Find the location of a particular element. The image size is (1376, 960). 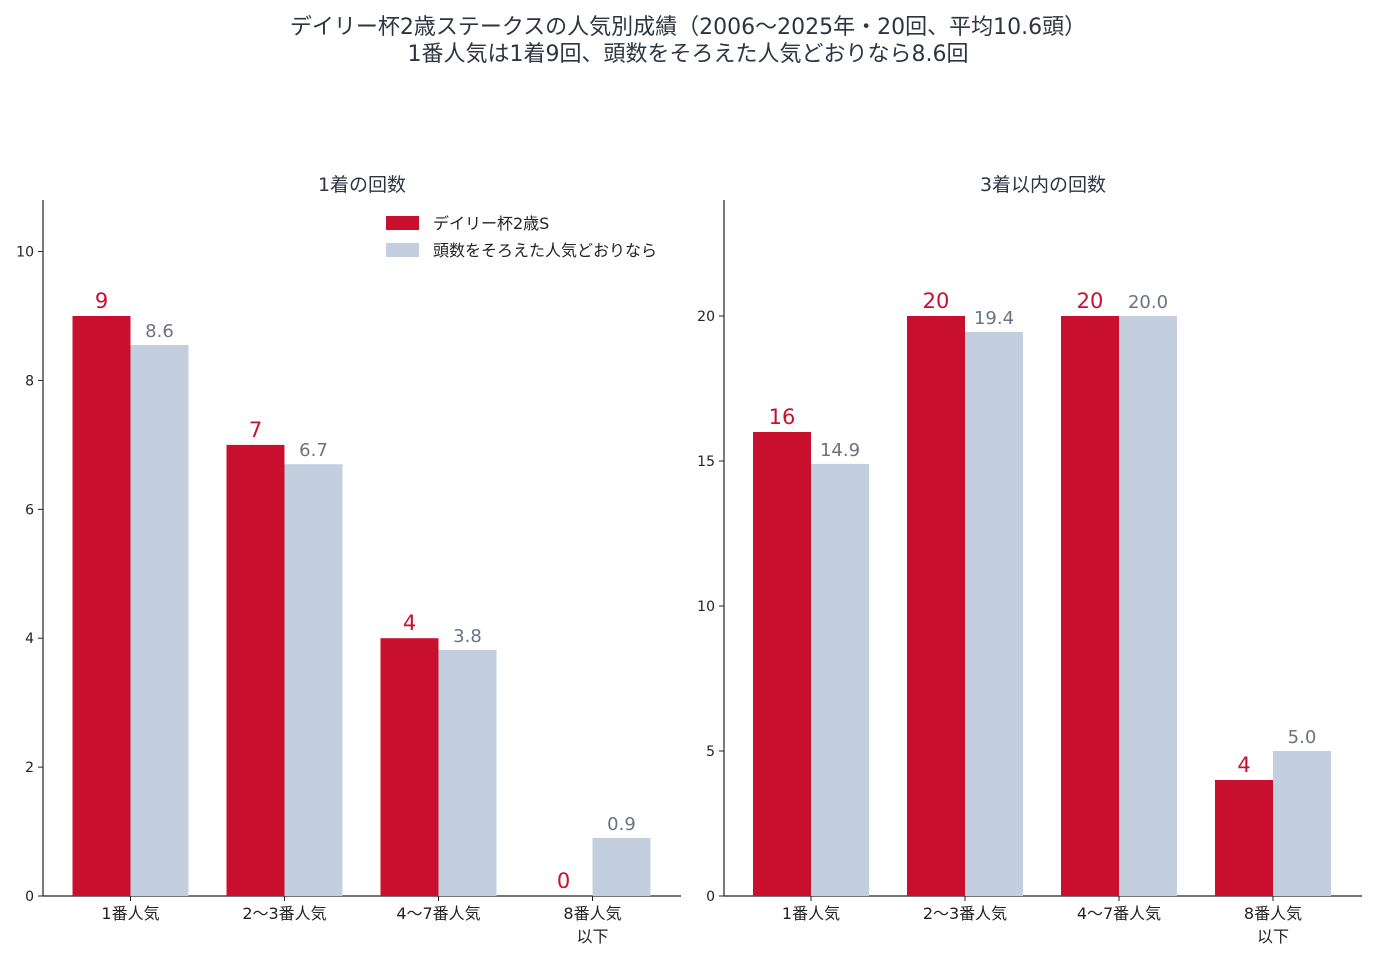

panel2-value-label-expected: 5.0 is located at coordinates (1302, 737).